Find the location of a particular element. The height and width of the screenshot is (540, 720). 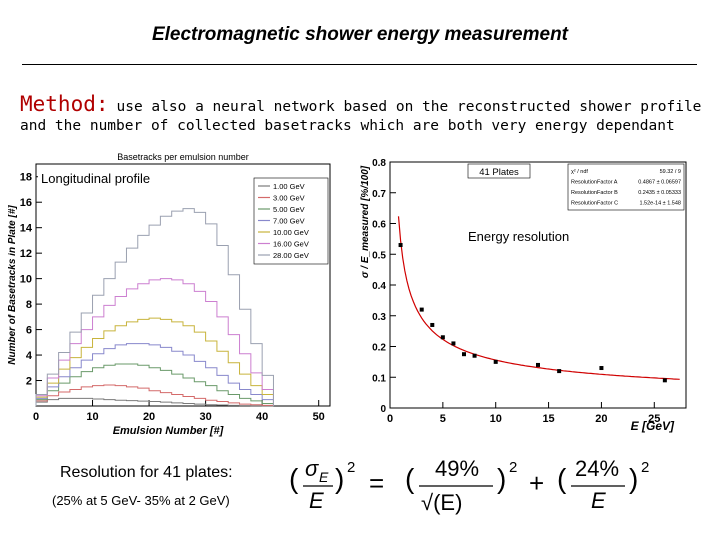

legend-label: 3.00 GeV is located at coordinates (289, 198).